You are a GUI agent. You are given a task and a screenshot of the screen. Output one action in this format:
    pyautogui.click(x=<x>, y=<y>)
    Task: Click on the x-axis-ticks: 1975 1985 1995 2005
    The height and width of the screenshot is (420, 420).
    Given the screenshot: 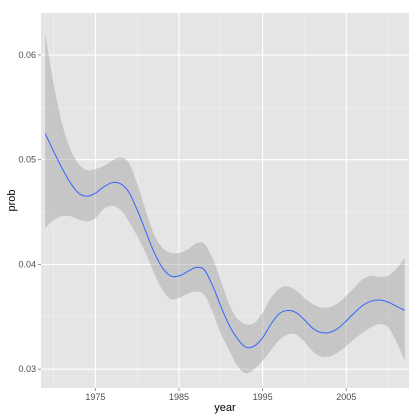 What is the action you would take?
    pyautogui.click(x=220, y=395)
    